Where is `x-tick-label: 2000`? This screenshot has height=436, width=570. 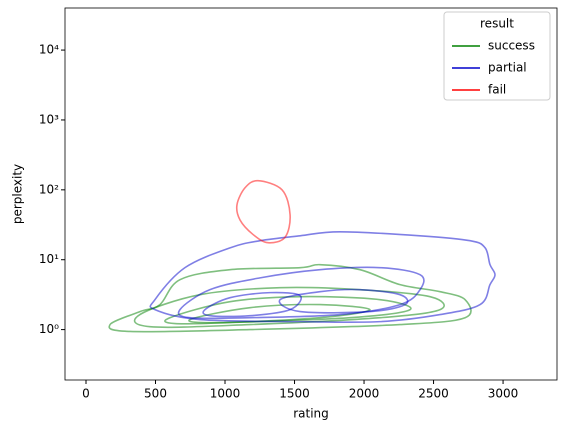 x-tick-label: 2000 is located at coordinates (364, 394).